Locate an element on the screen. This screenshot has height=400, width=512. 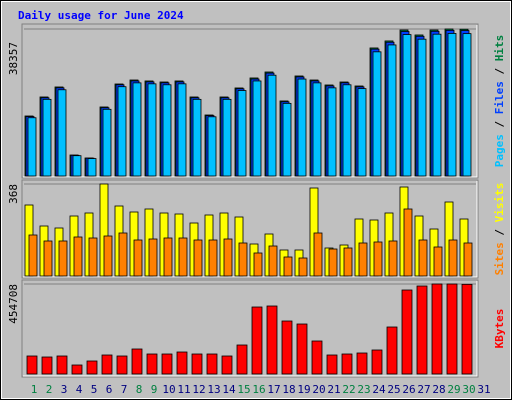
legend-entry: Sites is located at coordinates (499, 258).